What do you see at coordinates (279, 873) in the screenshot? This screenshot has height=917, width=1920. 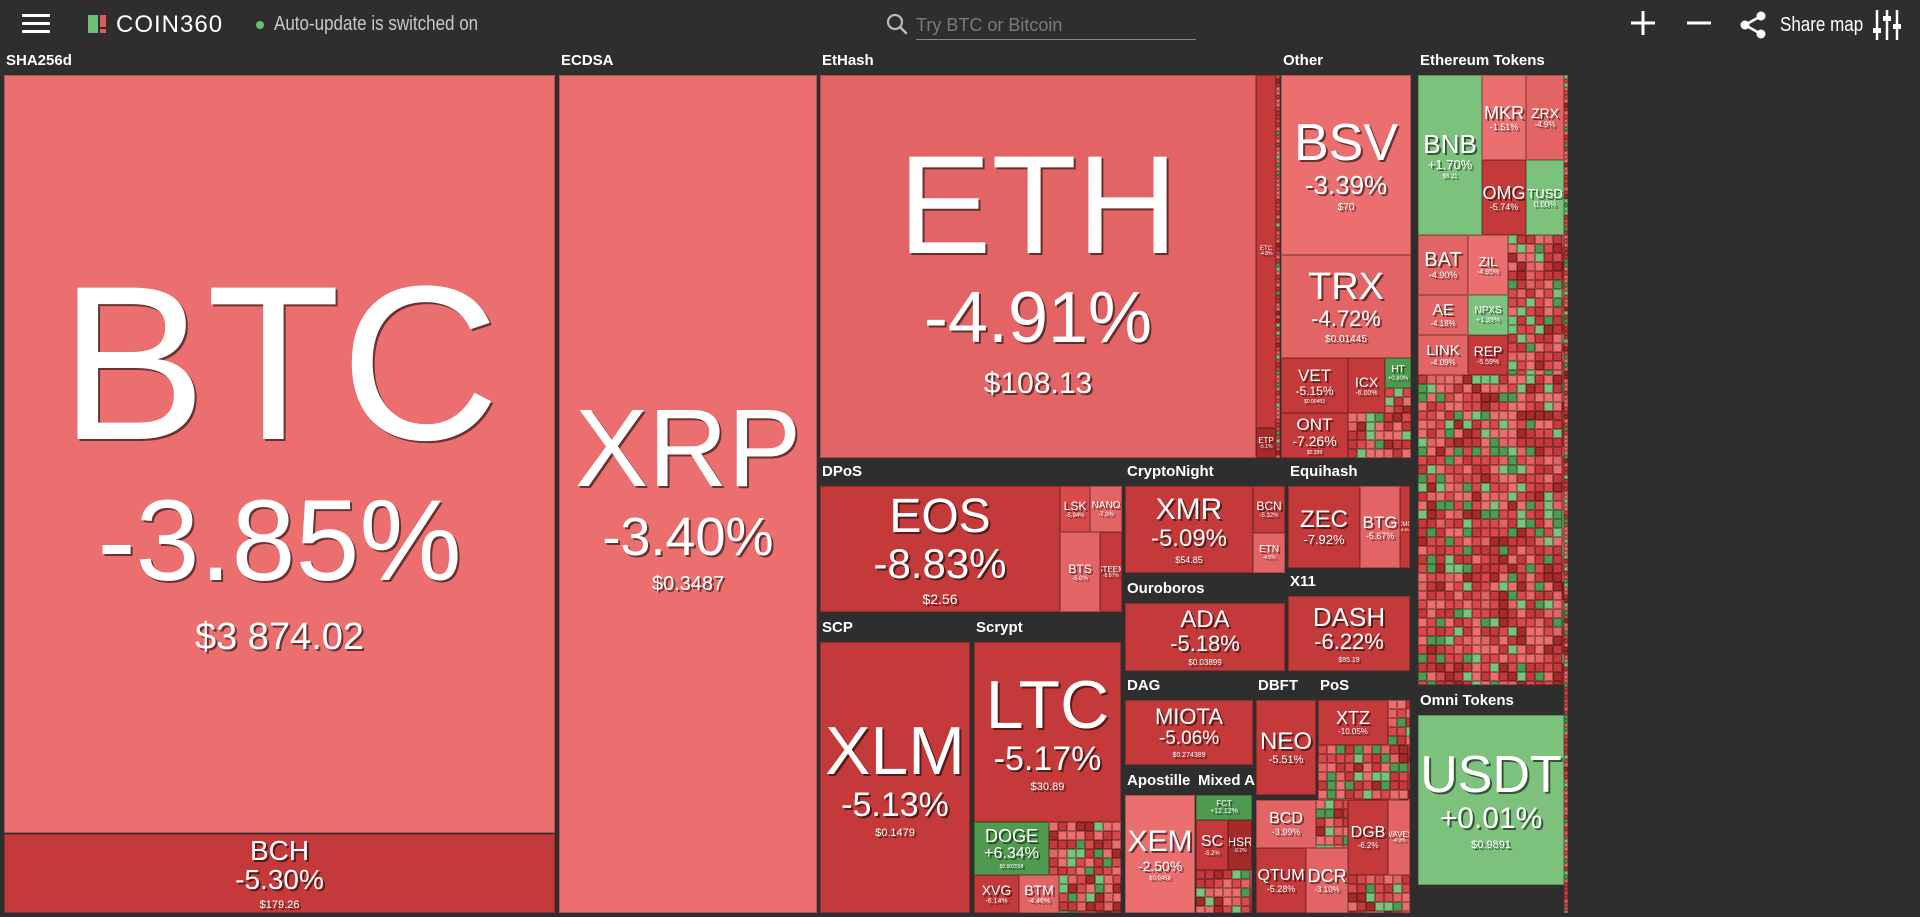 I see `coin-tile-bch: BCH -5.30% $179.26` at bounding box center [279, 873].